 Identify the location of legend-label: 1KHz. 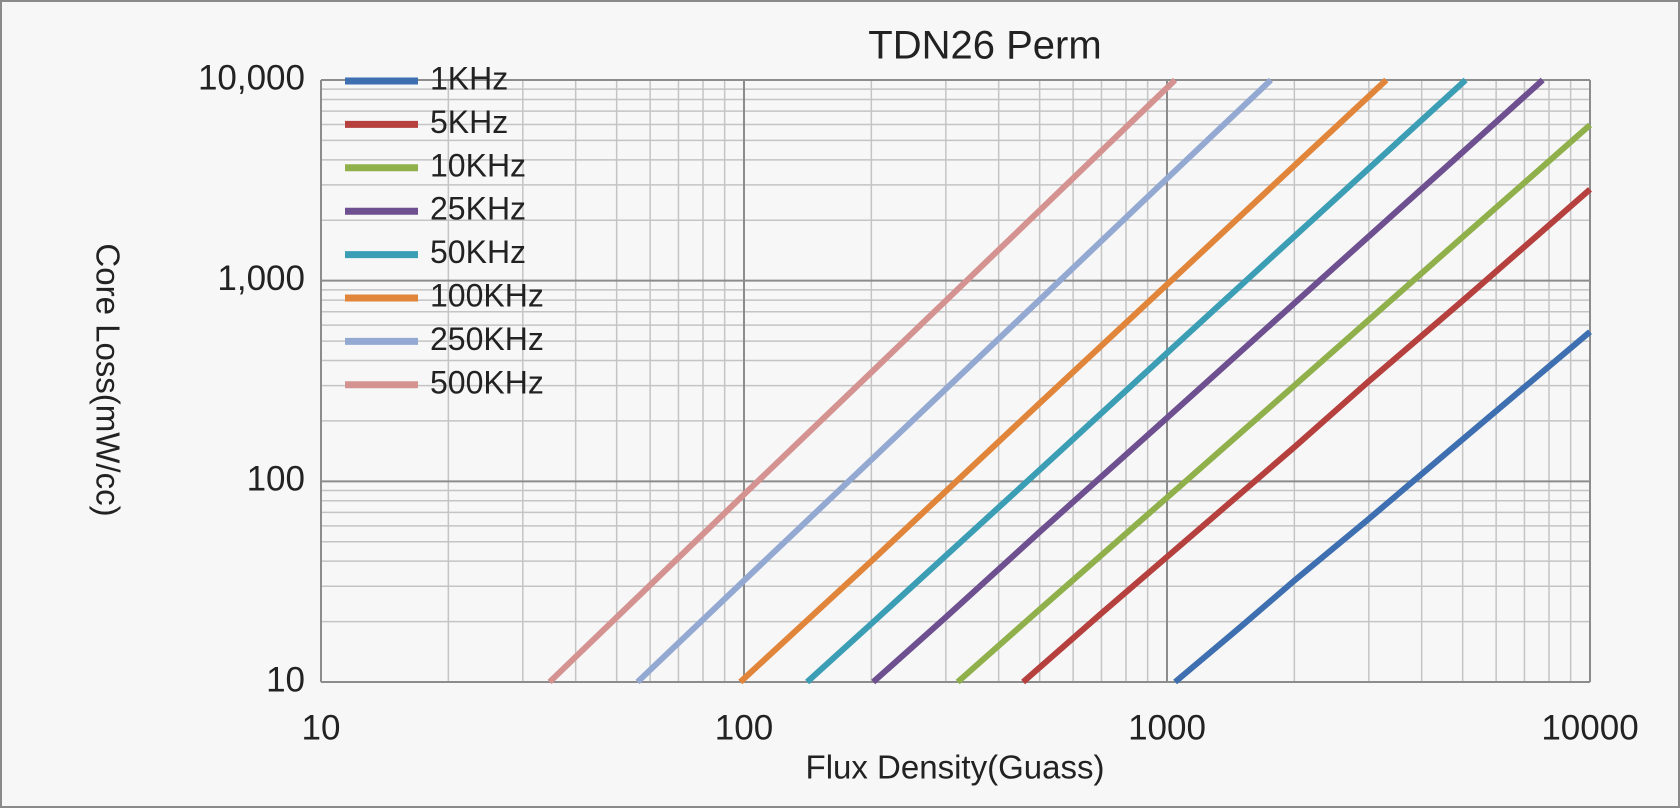
(469, 78).